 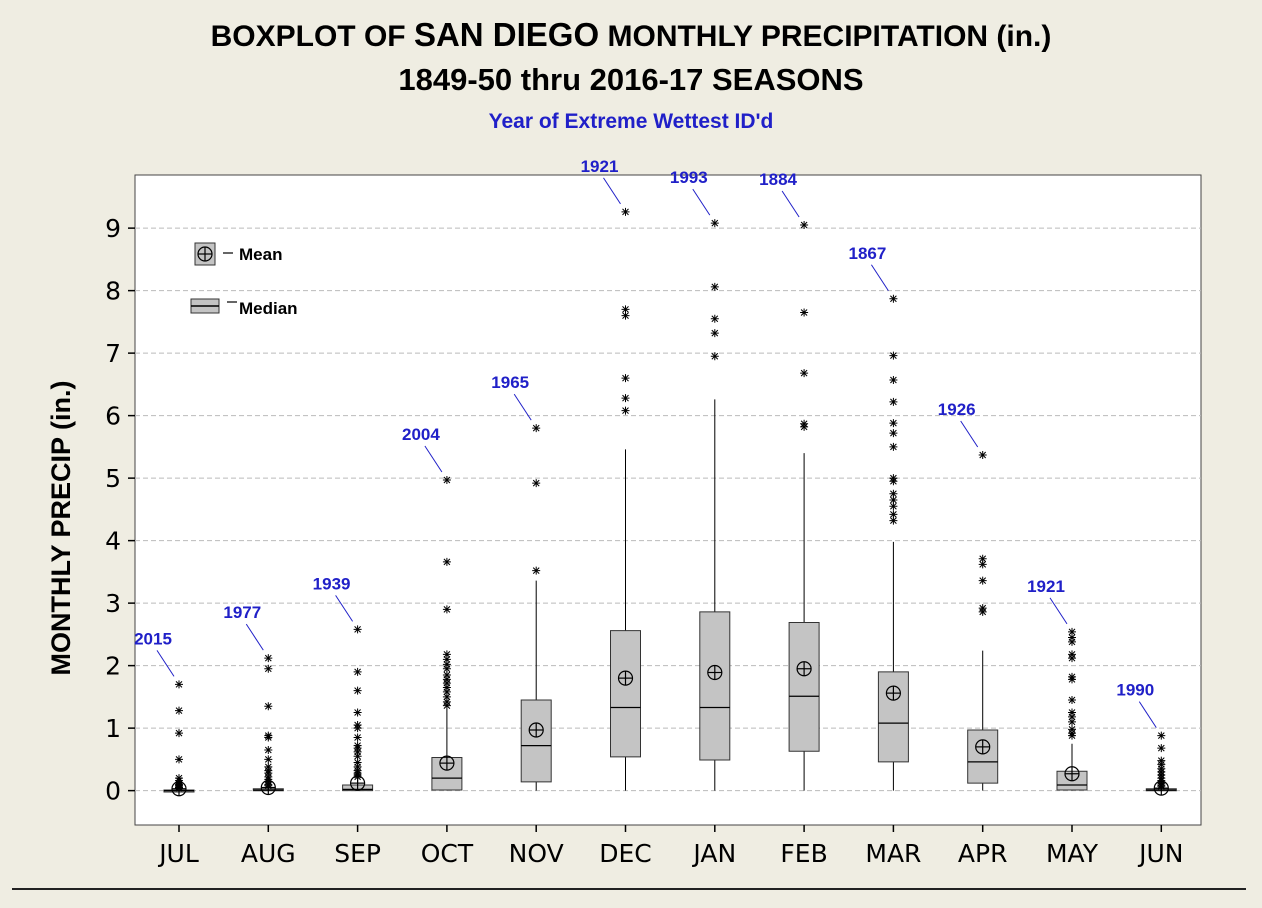 I want to click on legend-median-label: Median, so click(x=268, y=308).